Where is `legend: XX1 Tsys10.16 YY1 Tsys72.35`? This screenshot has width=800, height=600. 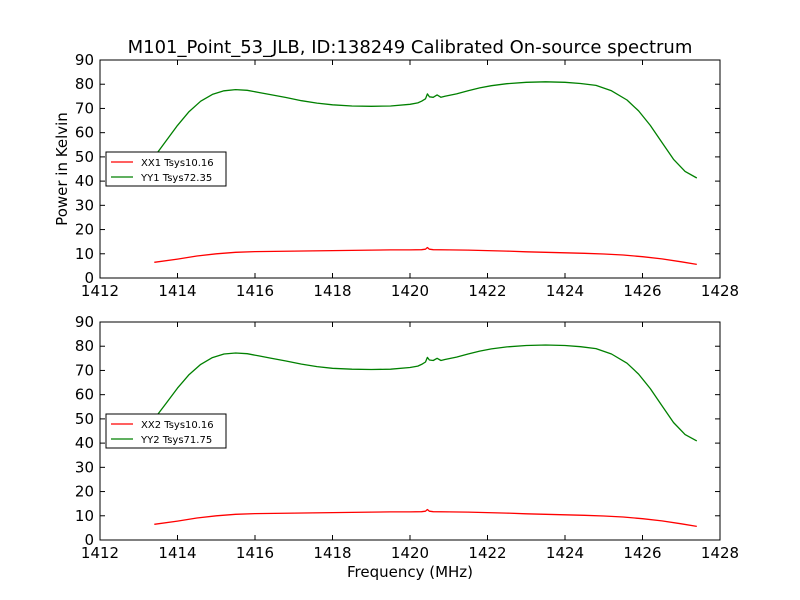
legend: XX1 Tsys10.16 YY1 Tsys72.35 is located at coordinates (166, 169).